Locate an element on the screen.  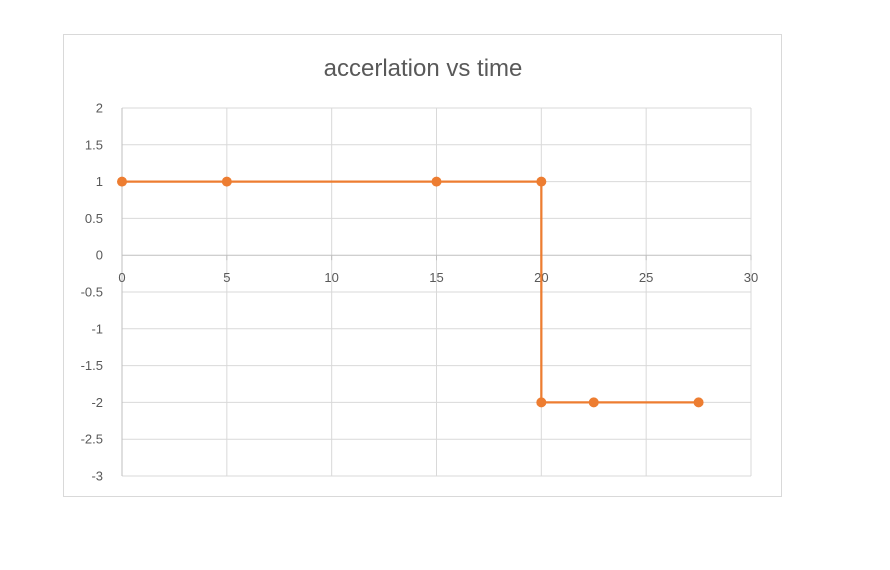
x-tick-label: 15 is located at coordinates (436, 277).